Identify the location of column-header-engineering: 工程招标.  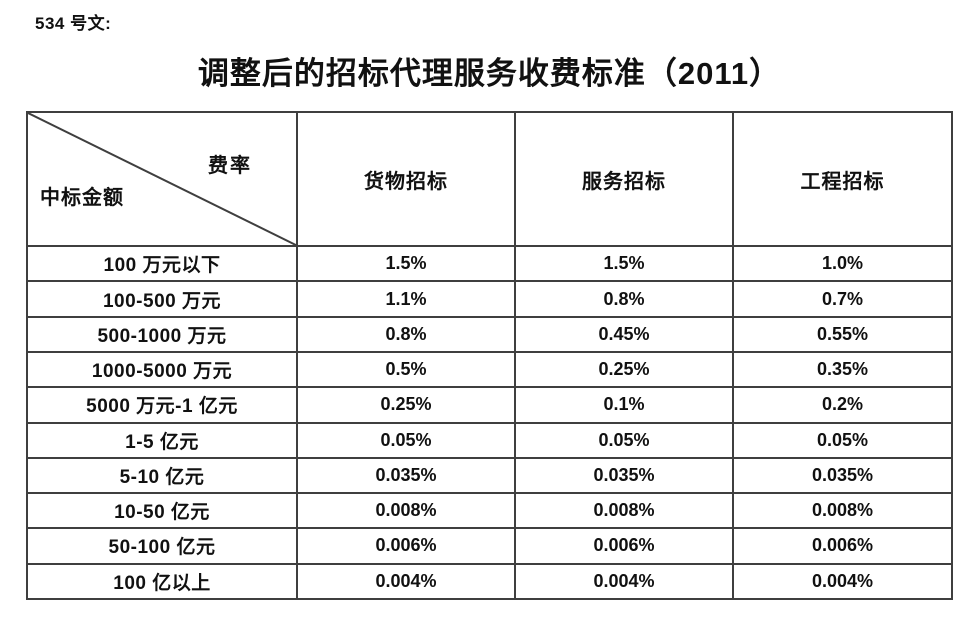
(842, 179).